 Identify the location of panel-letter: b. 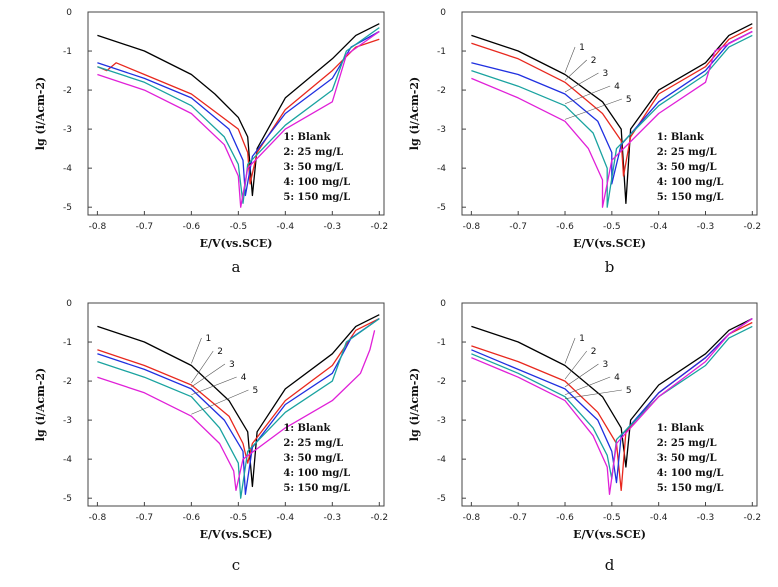
(610, 267).